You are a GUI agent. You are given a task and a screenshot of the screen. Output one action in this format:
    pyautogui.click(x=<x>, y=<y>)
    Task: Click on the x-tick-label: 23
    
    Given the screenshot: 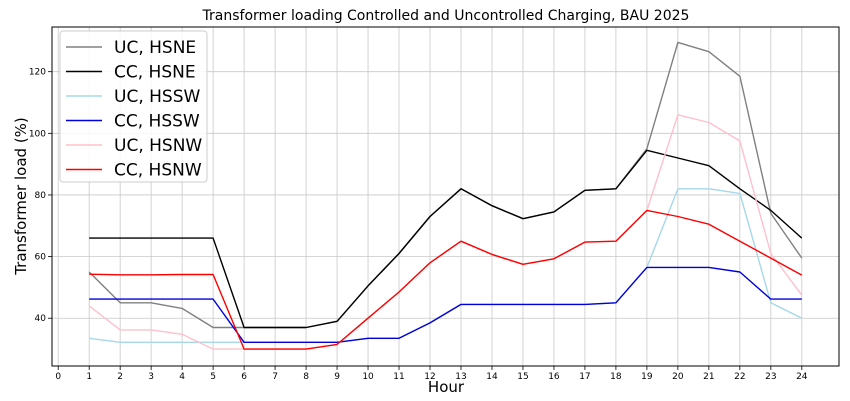 What is the action you would take?
    pyautogui.click(x=770, y=377)
    